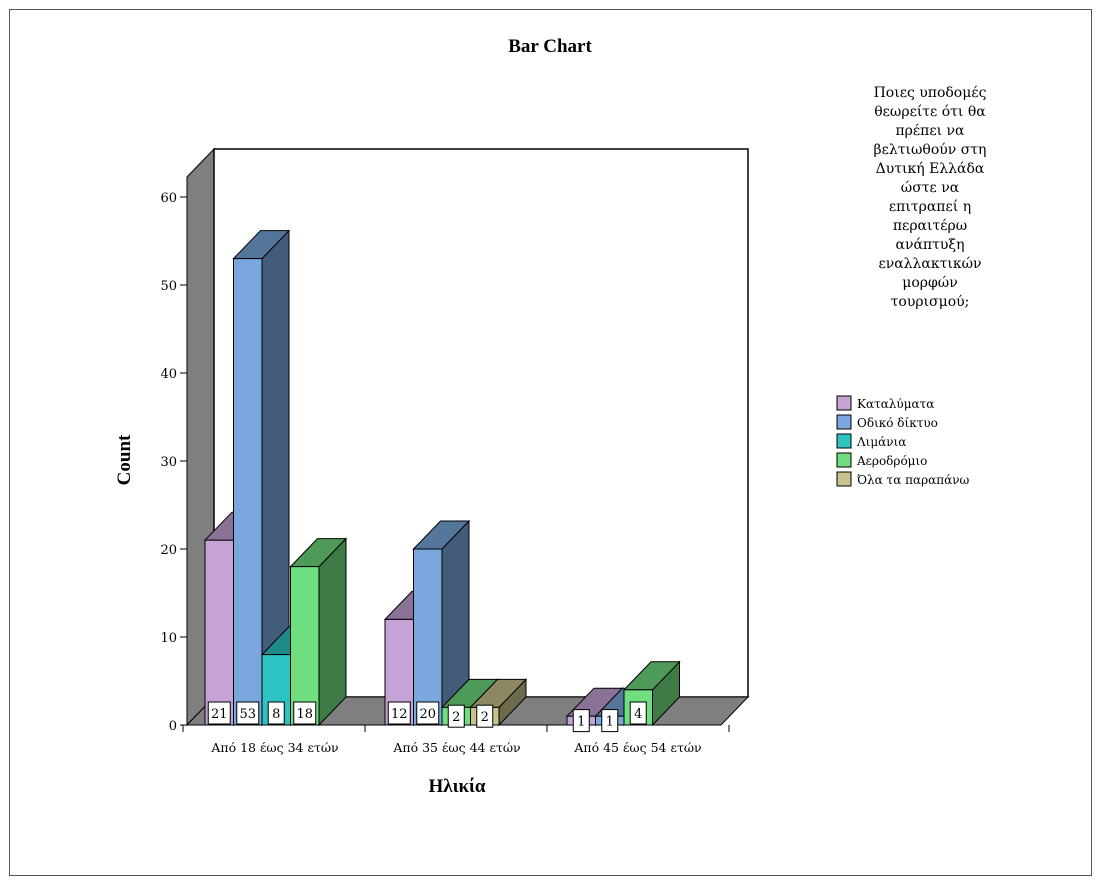 The image size is (1101, 885). Describe the element at coordinates (332, 632) in the screenshot. I see `bar-side` at that location.